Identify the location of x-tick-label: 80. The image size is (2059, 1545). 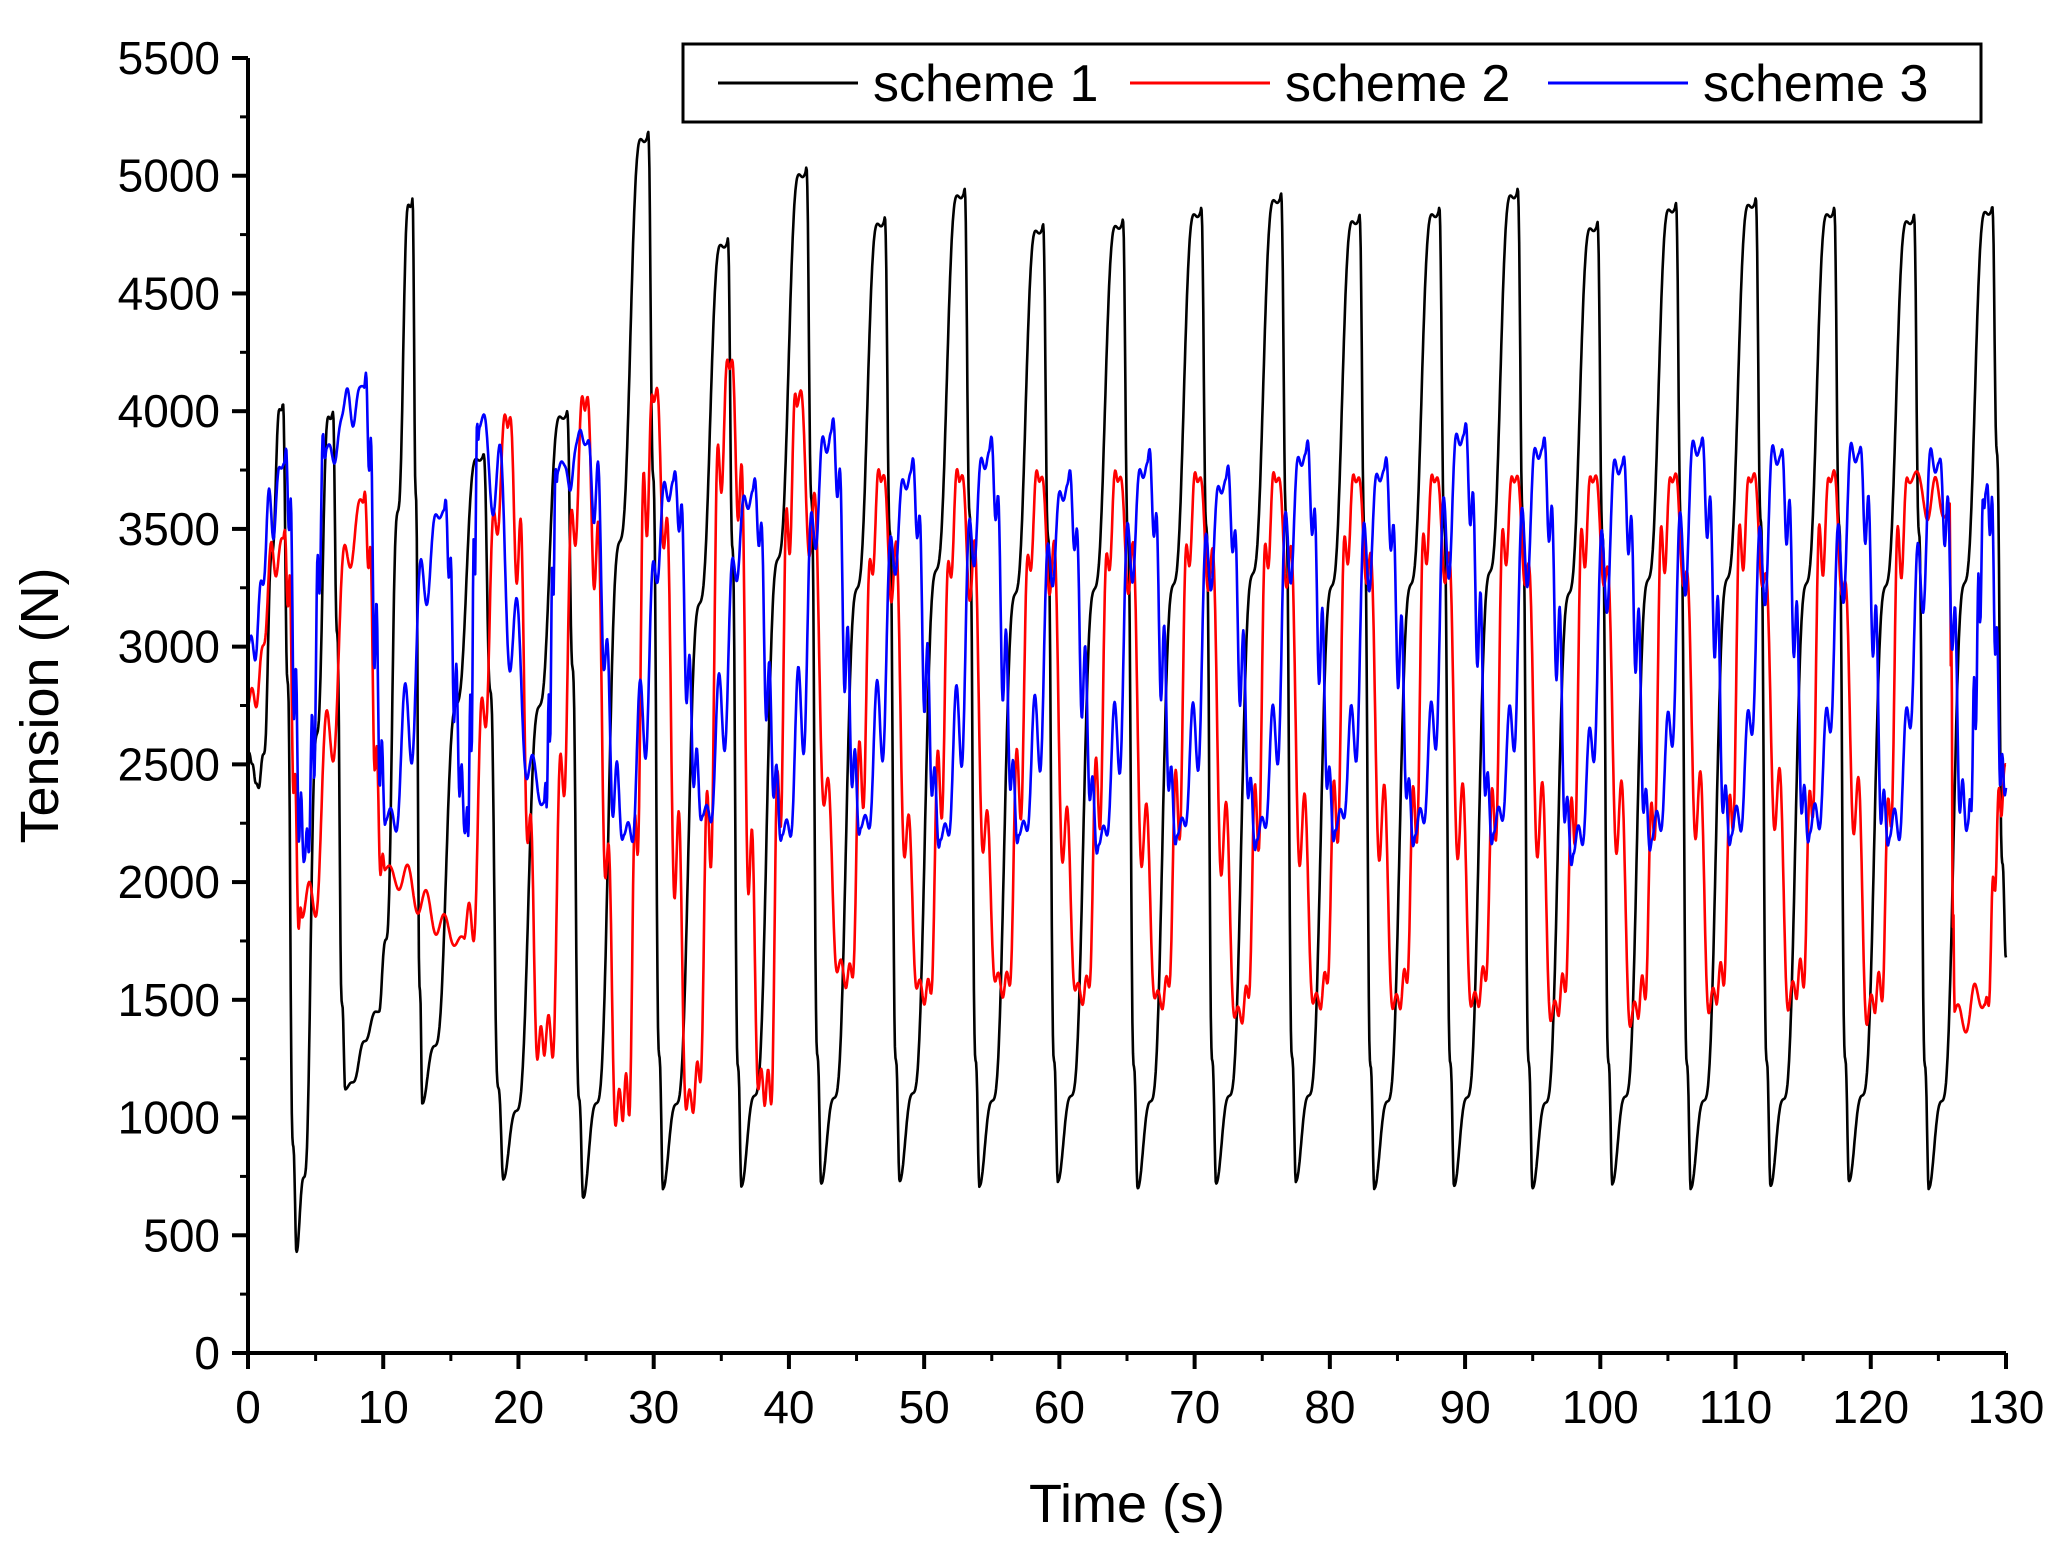
(1329, 1407).